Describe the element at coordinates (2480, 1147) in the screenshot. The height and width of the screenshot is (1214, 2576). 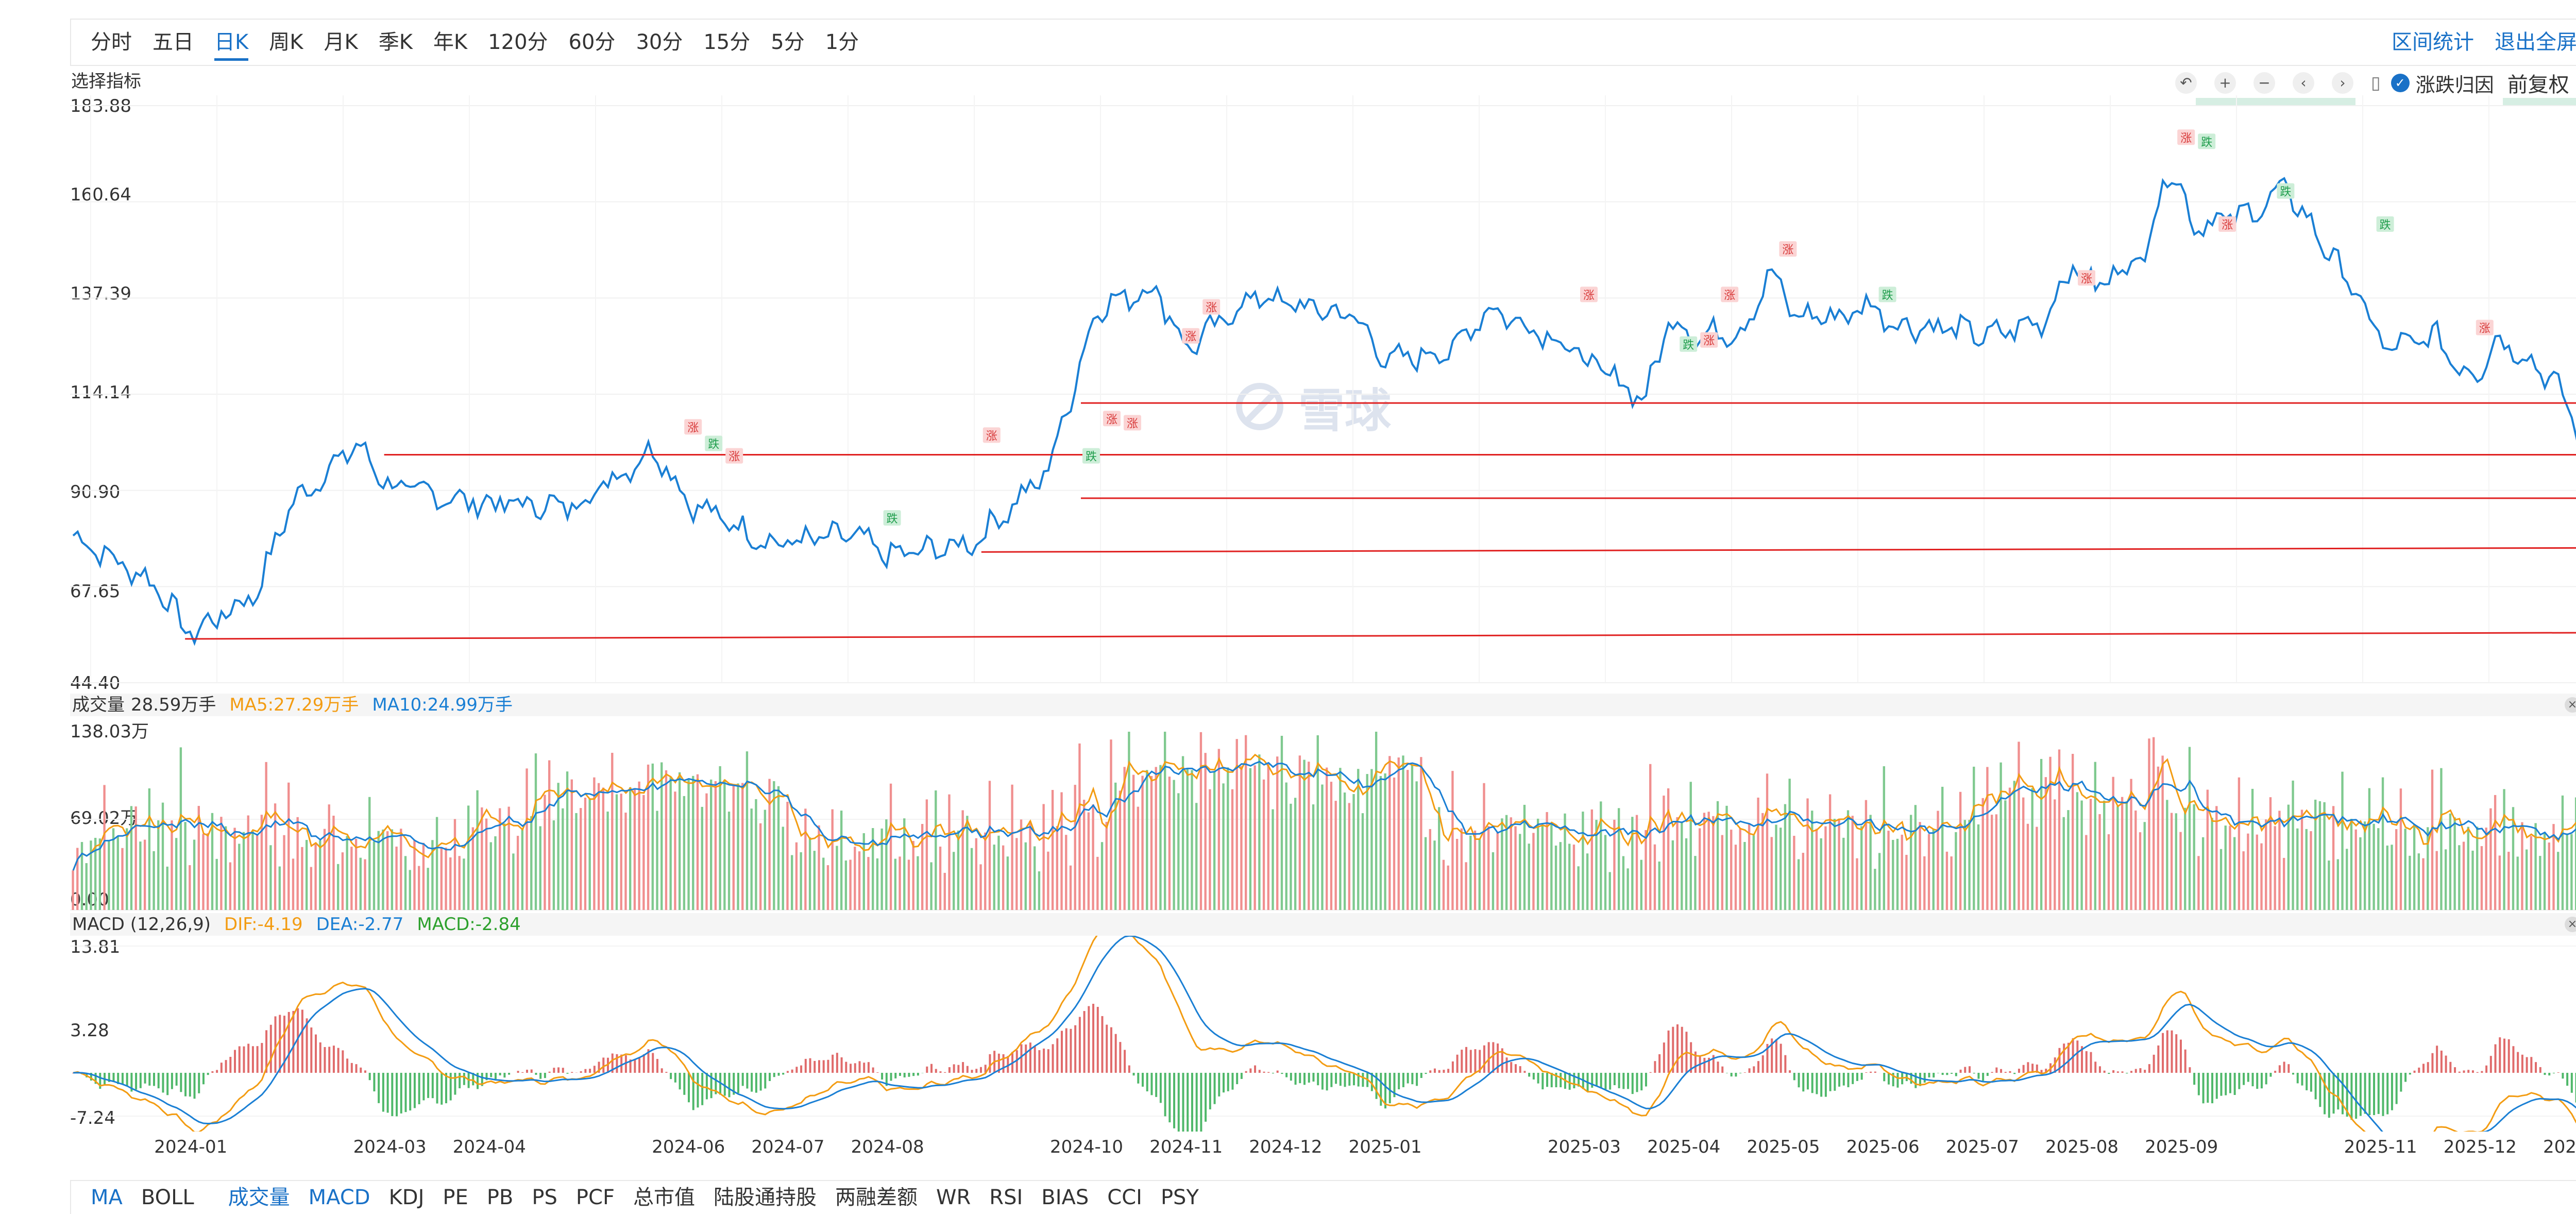
I see `time-tick-label: 2025-12` at that location.